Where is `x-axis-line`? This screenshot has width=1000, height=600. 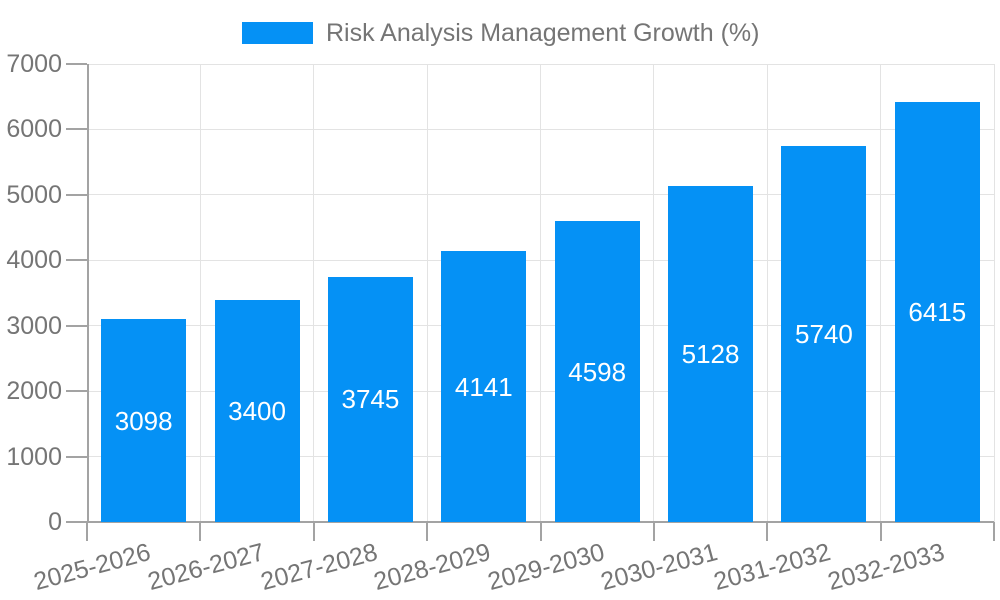
x-axis-line is located at coordinates (540, 522).